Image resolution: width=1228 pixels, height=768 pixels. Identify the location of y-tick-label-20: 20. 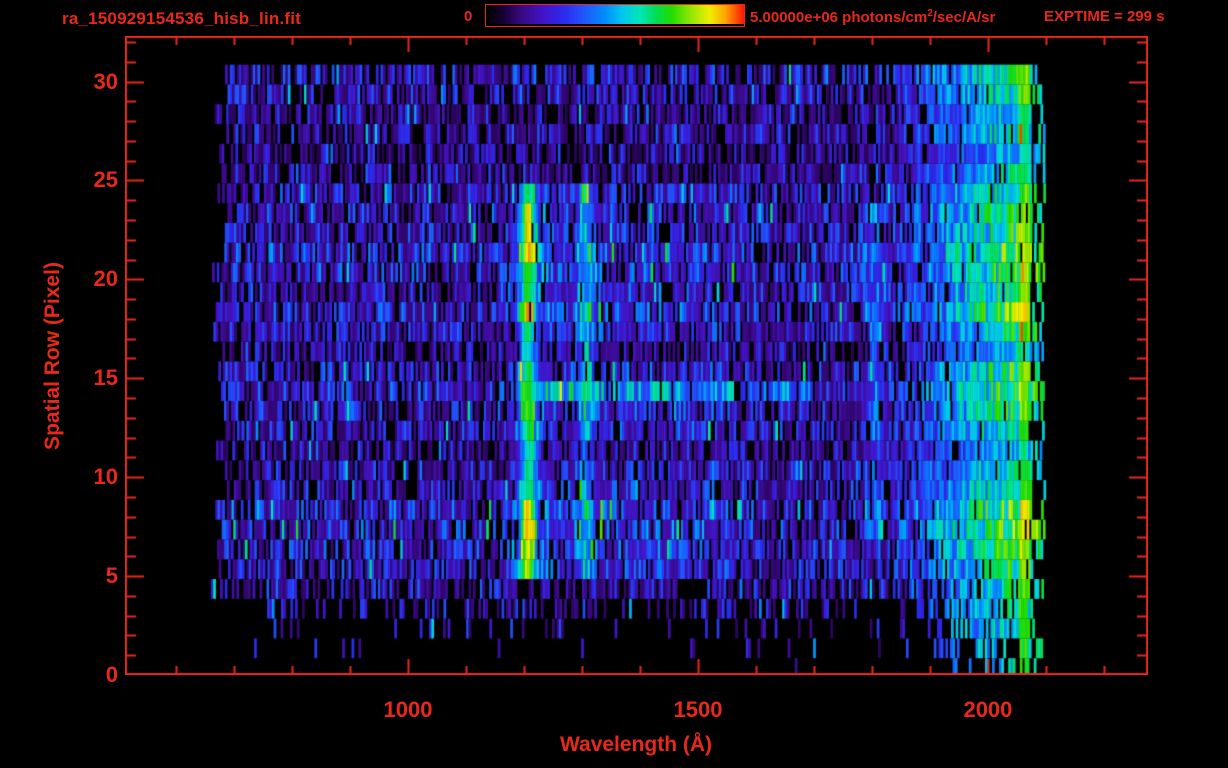
(105, 279).